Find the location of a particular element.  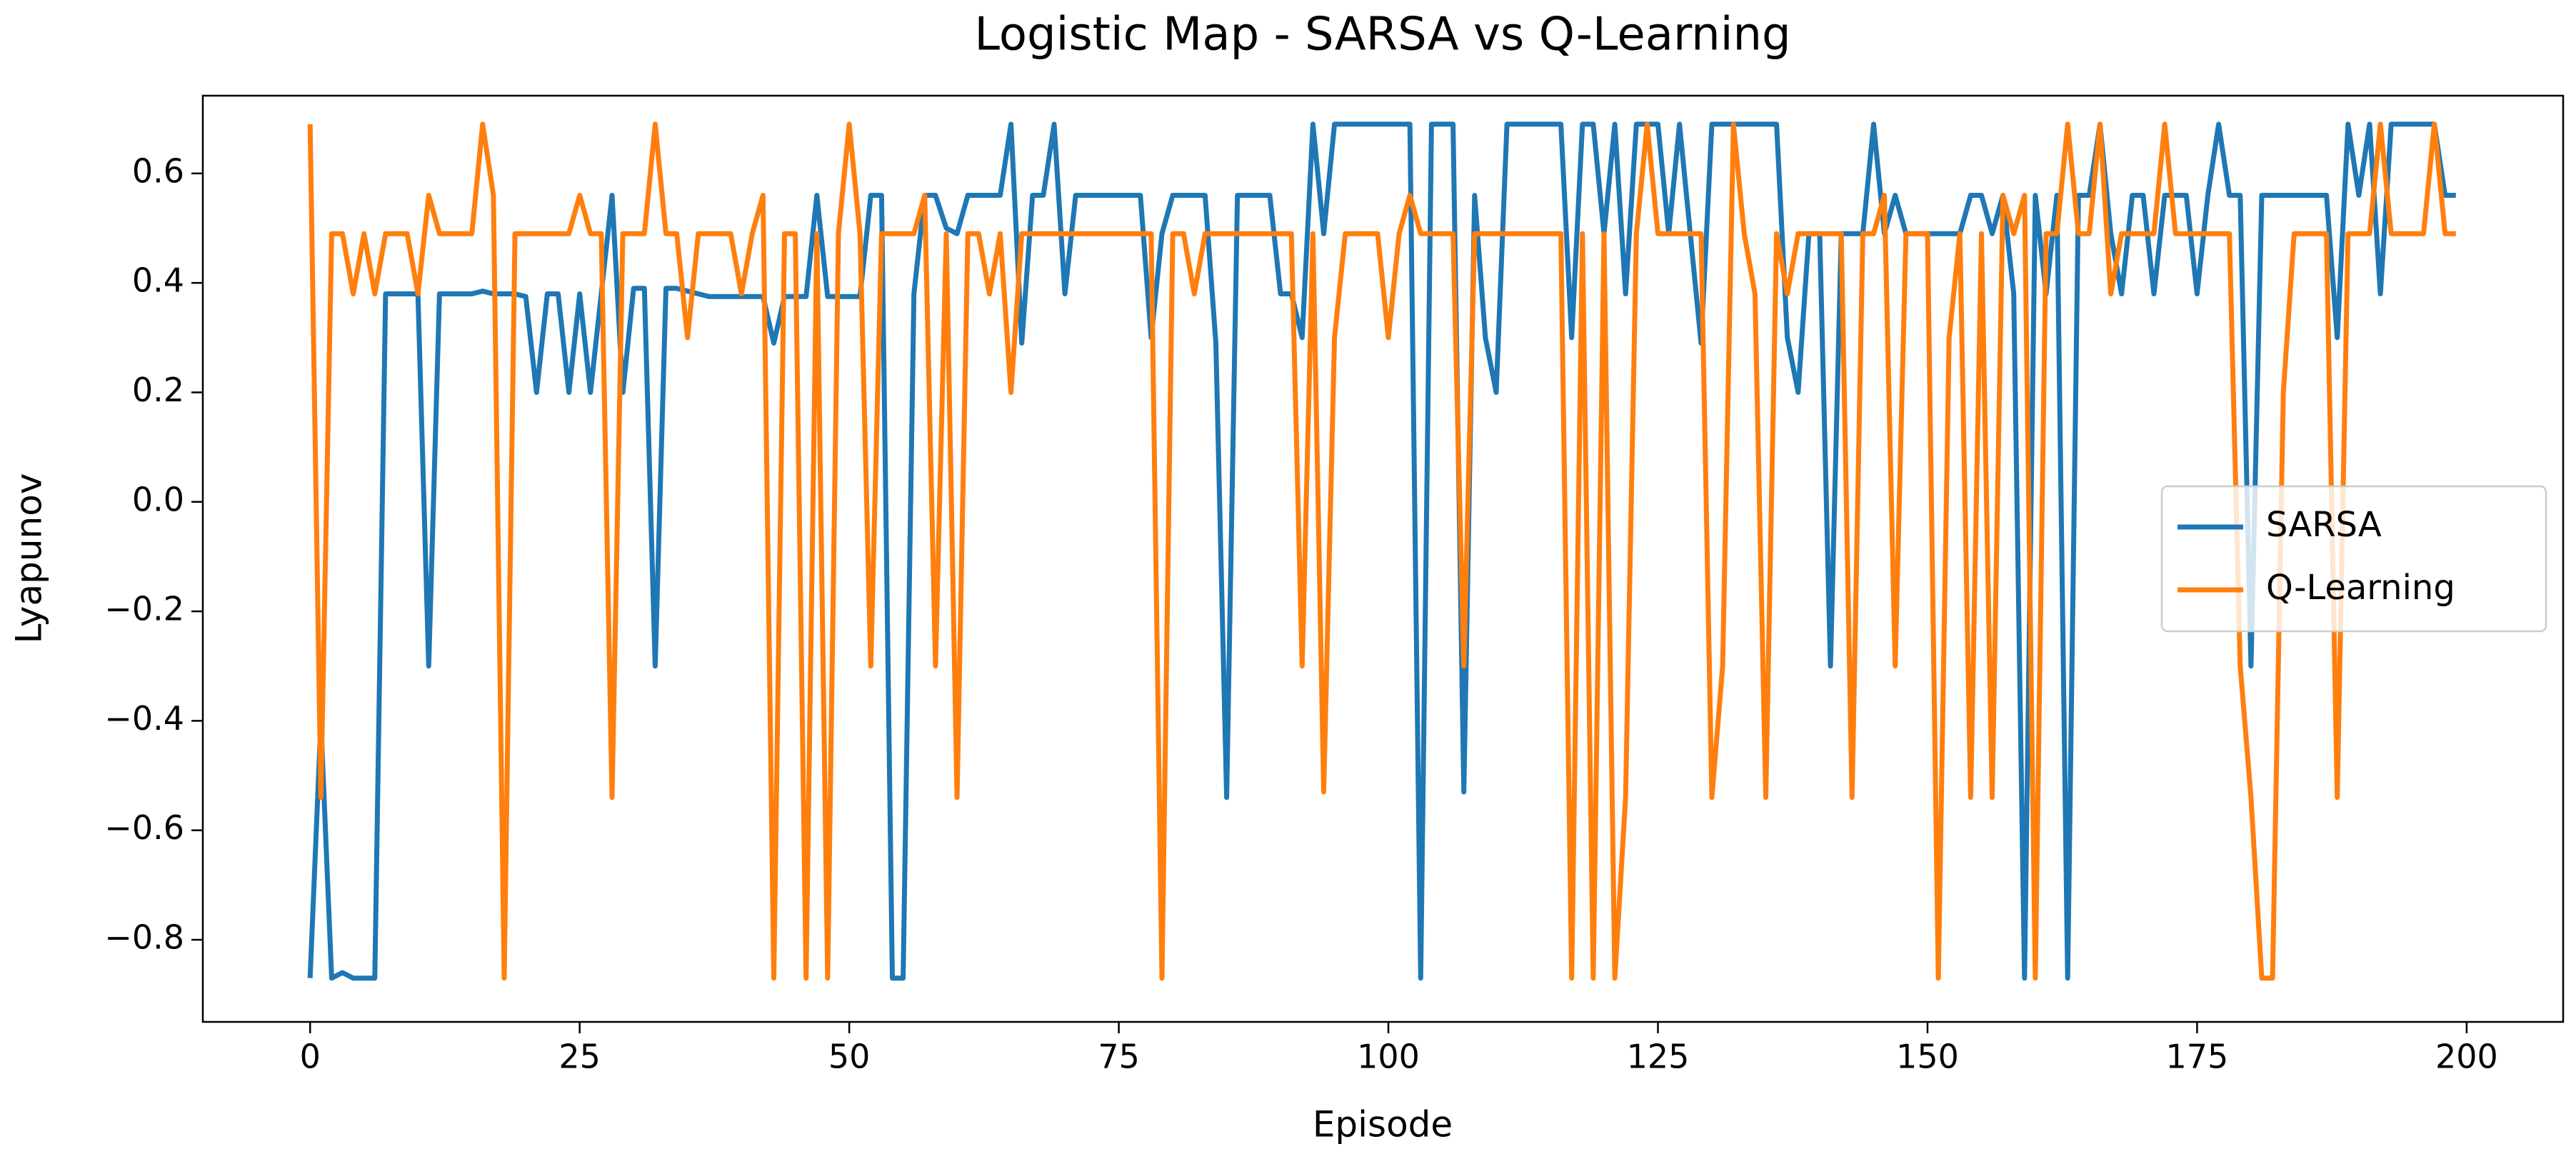

x-tick-label: 100 is located at coordinates (1388, 1057).